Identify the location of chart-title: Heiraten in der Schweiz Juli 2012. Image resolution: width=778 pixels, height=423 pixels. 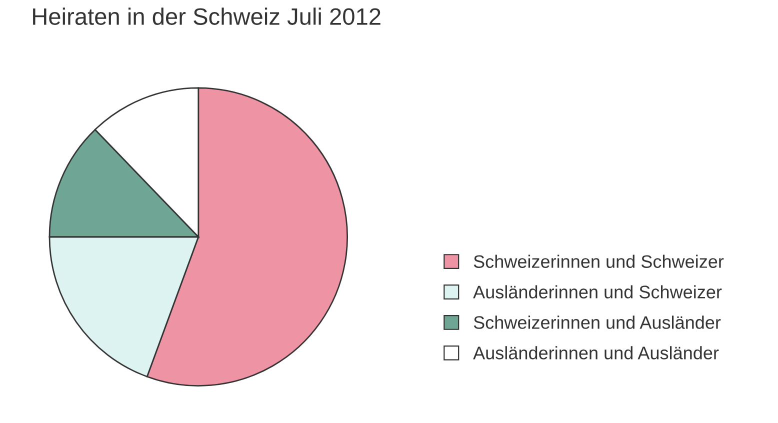
(206, 16).